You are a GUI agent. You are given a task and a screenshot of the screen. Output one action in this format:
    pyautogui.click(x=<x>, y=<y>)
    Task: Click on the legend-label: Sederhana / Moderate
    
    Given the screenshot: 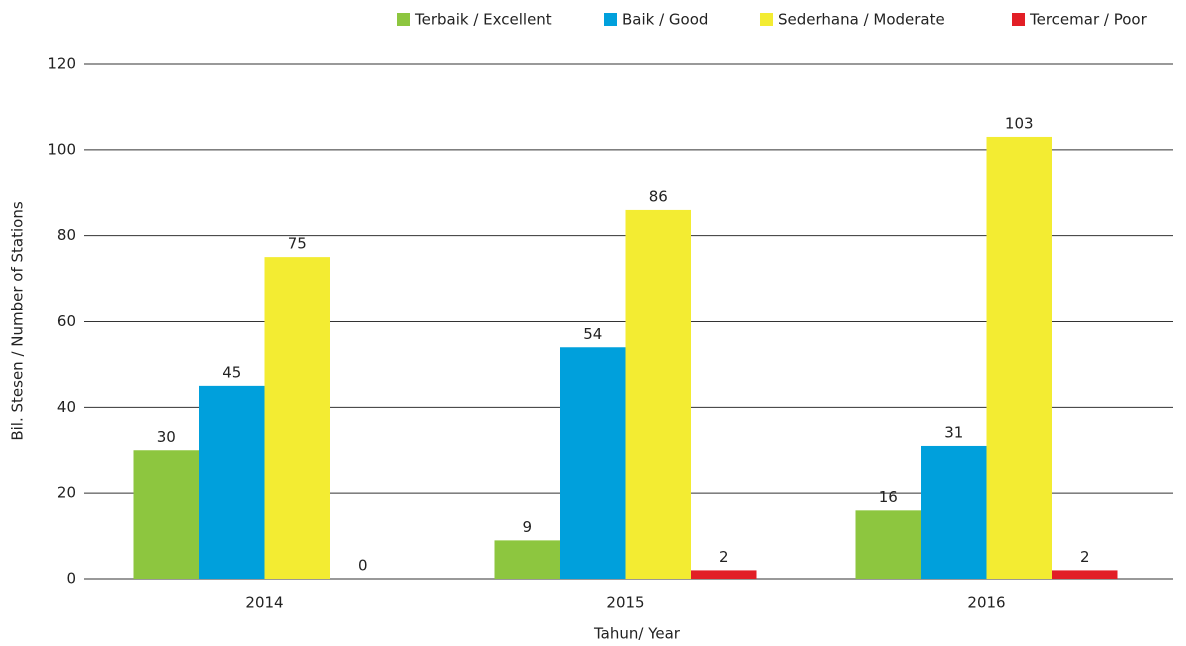 What is the action you would take?
    pyautogui.click(x=861, y=20)
    